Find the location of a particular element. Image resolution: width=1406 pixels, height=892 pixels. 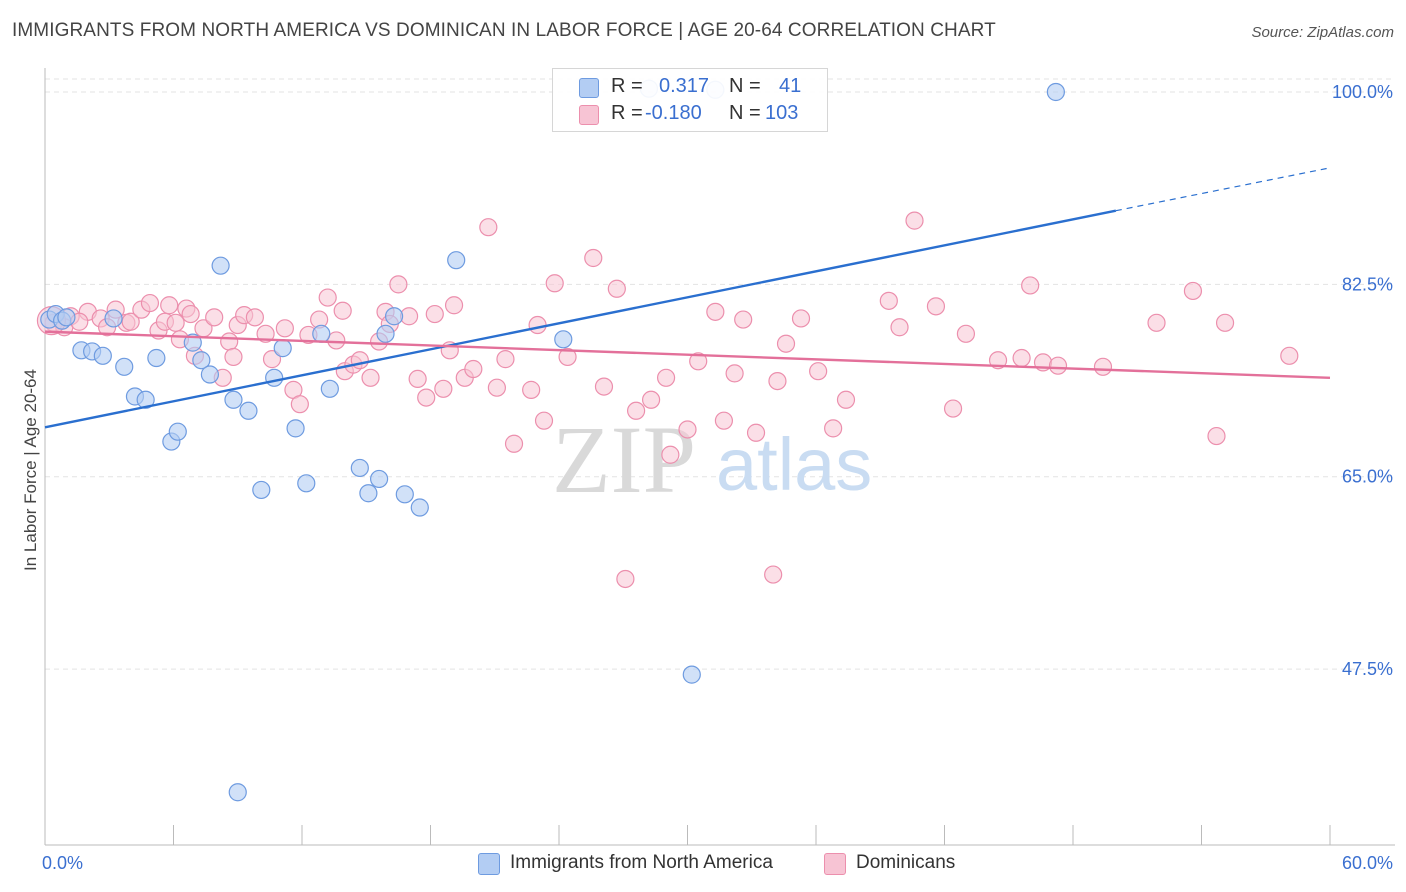

y-tick-label: 100.0% is located at coordinates (1362, 92).